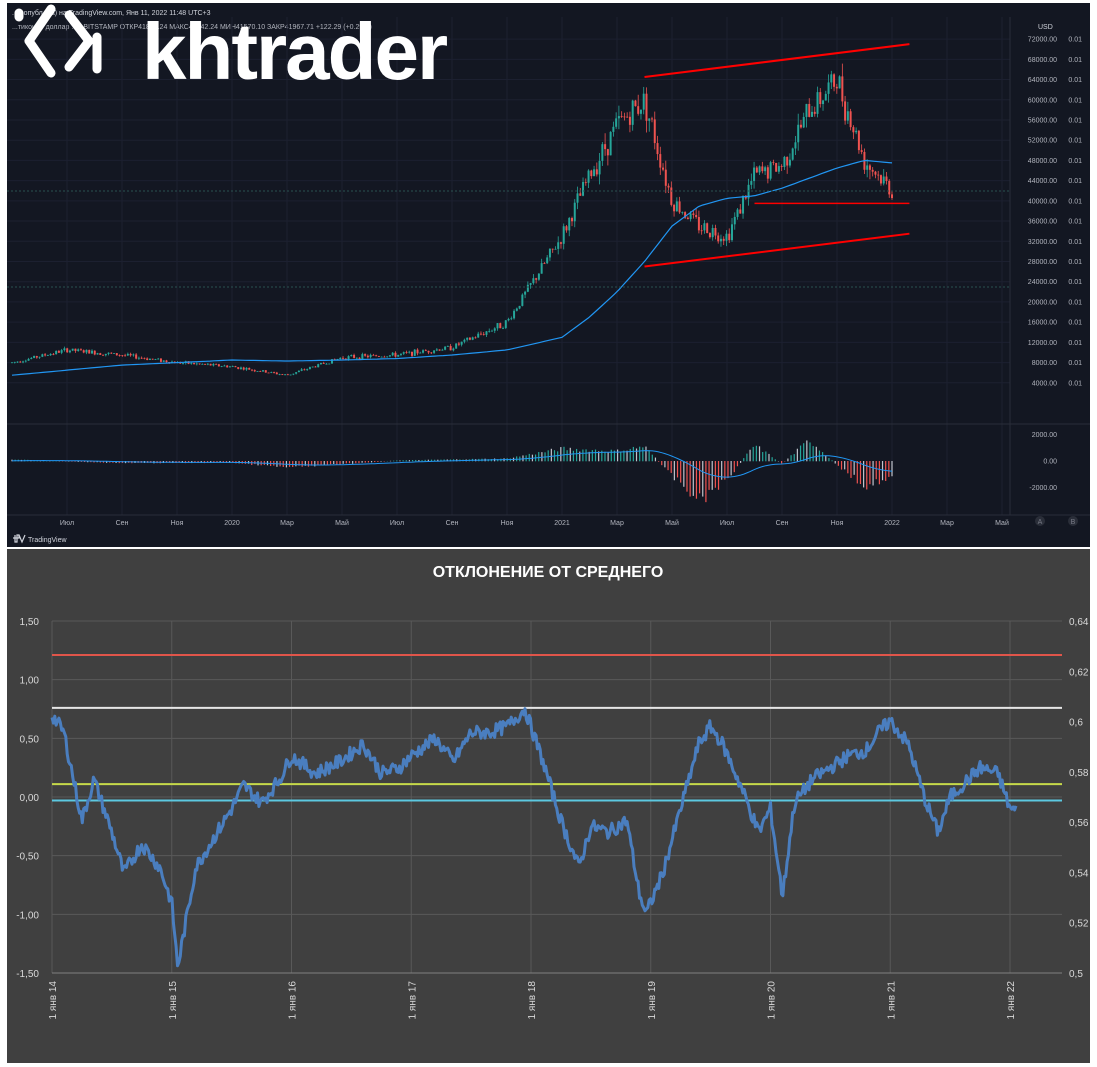 This screenshot has width=1097, height=1067. Describe the element at coordinates (1079, 924) in the screenshot. I see `deviation-right-tick-label: 0,52` at that location.